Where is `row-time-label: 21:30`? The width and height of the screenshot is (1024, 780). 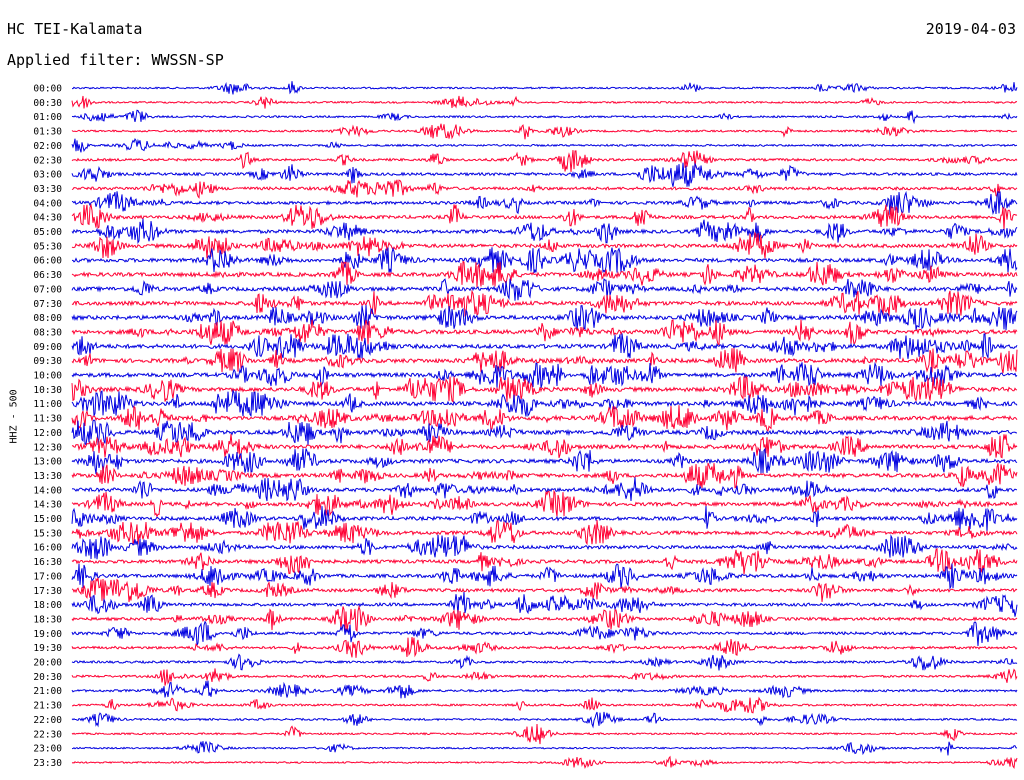
row-time-label: 21:30 is located at coordinates (47, 706).